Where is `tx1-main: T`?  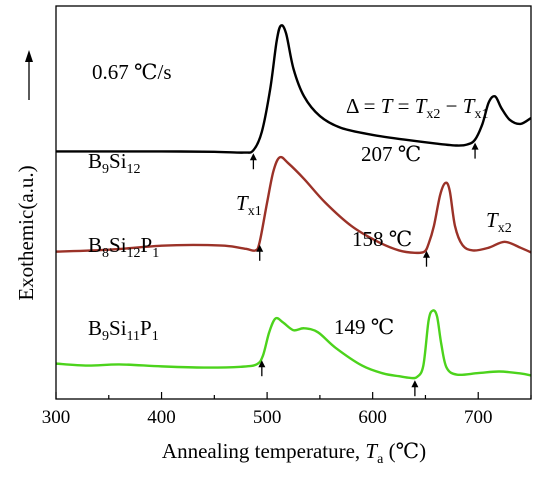 tx1-main: T is located at coordinates (242, 203).